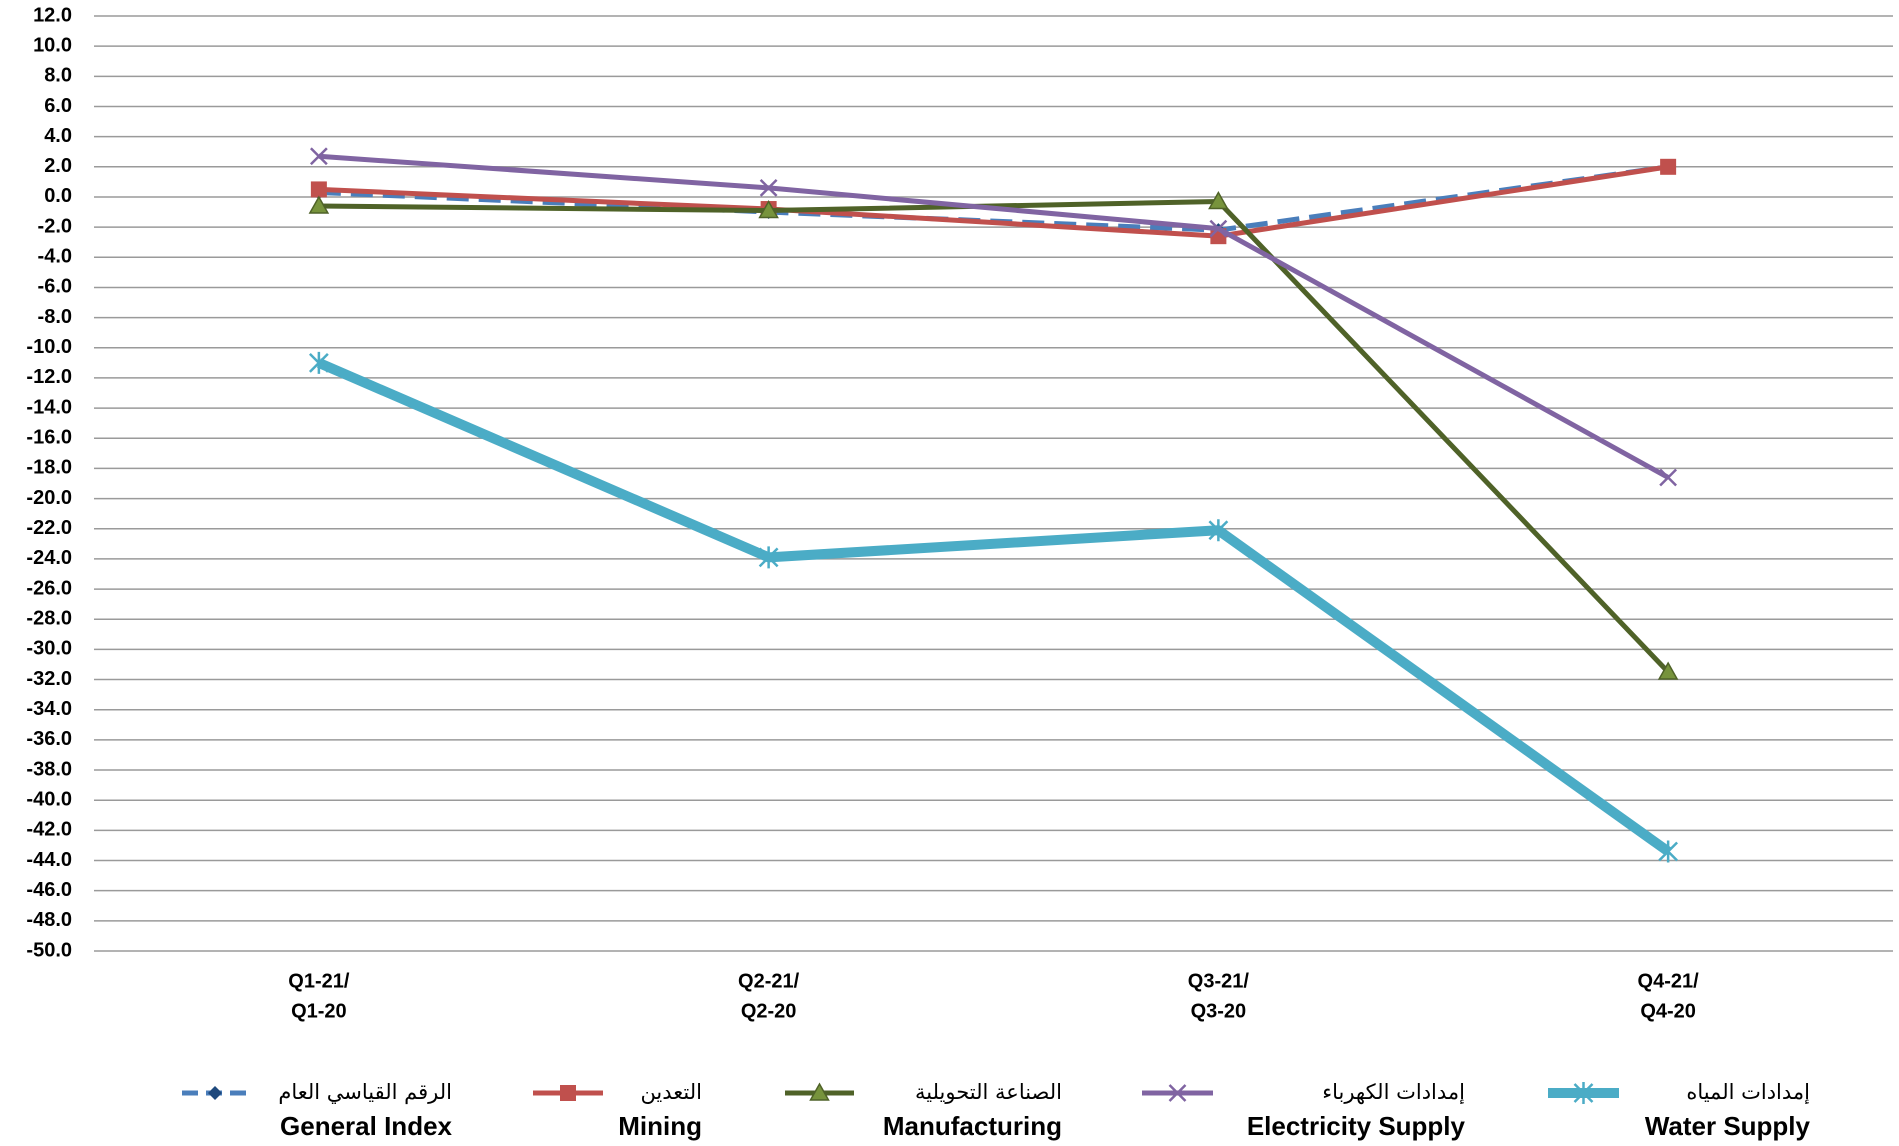 Image resolution: width=1899 pixels, height=1146 pixels. Describe the element at coordinates (52, 45) in the screenshot. I see `y-tick-label: 10.0` at that location.